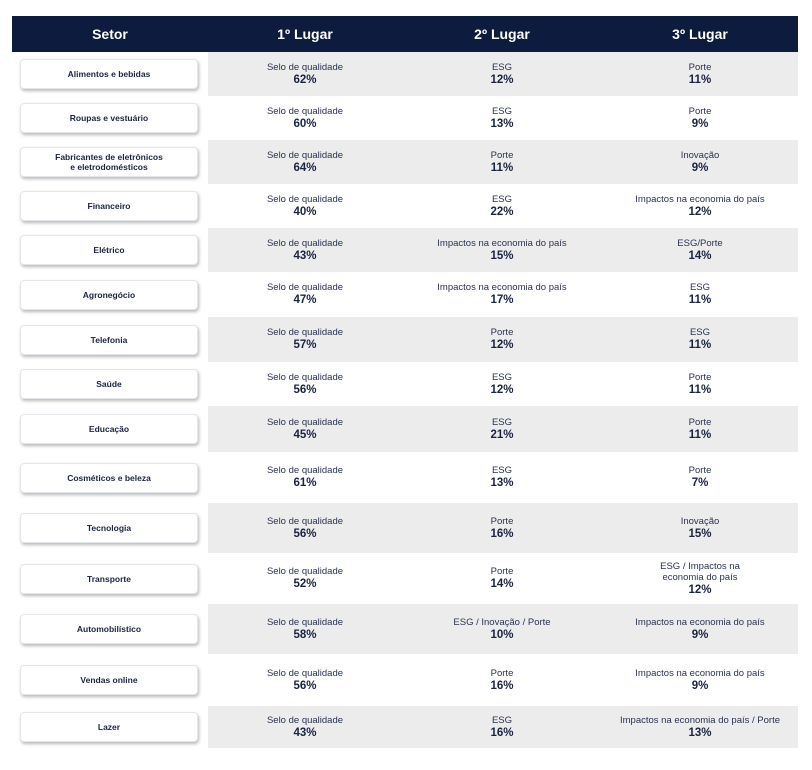  I want to click on second-place-percentage: 12%, so click(502, 79).